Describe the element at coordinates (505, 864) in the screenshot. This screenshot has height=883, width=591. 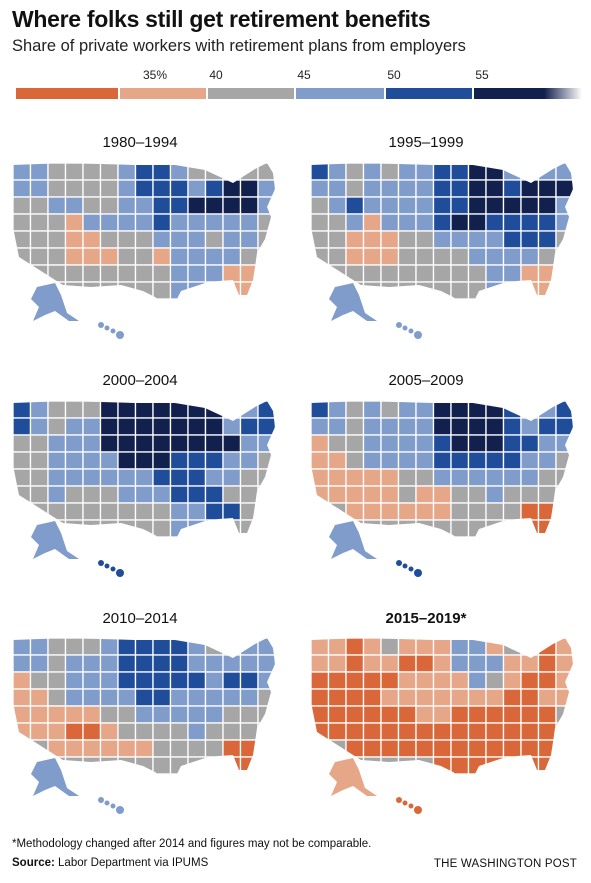
I see `publisher-credit: THE WASHINGTON POST` at that location.